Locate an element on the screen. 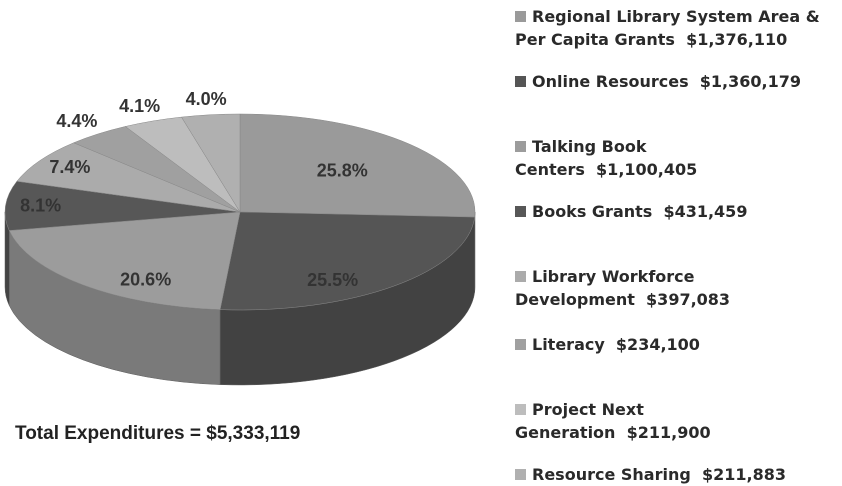  legend-label: Online Resources is located at coordinates (610, 81).